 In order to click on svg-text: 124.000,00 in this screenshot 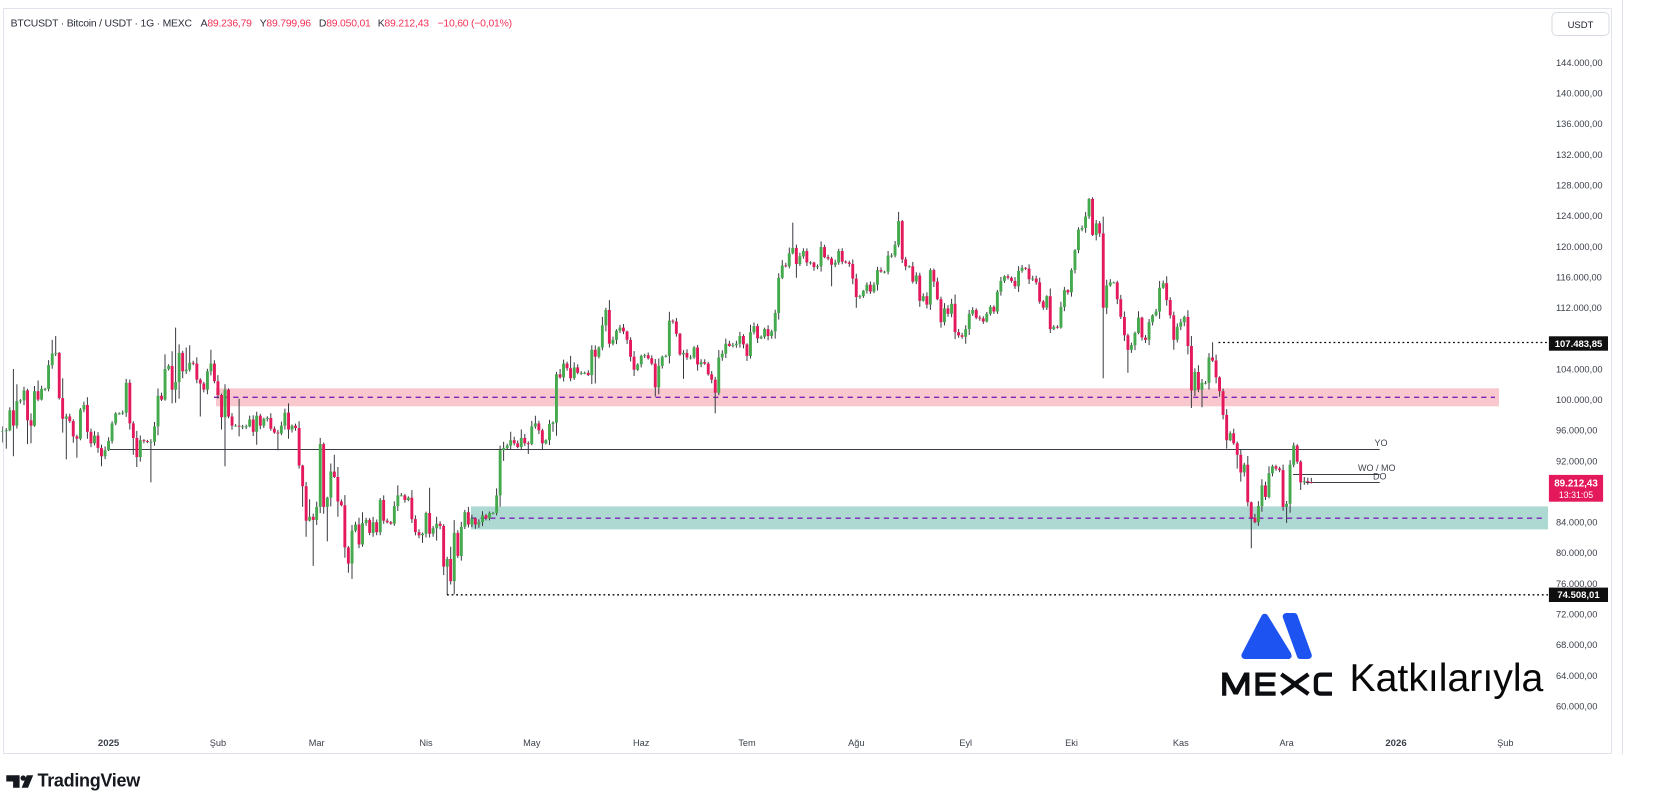, I will do `click(1579, 216)`.